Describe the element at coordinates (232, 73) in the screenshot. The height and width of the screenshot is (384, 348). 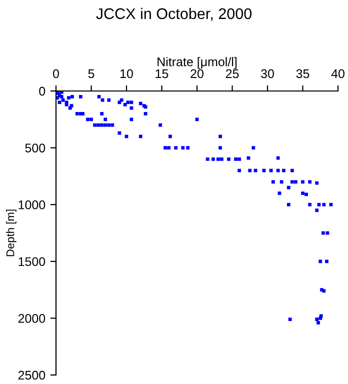
I see `x-tick-label: 25` at that location.